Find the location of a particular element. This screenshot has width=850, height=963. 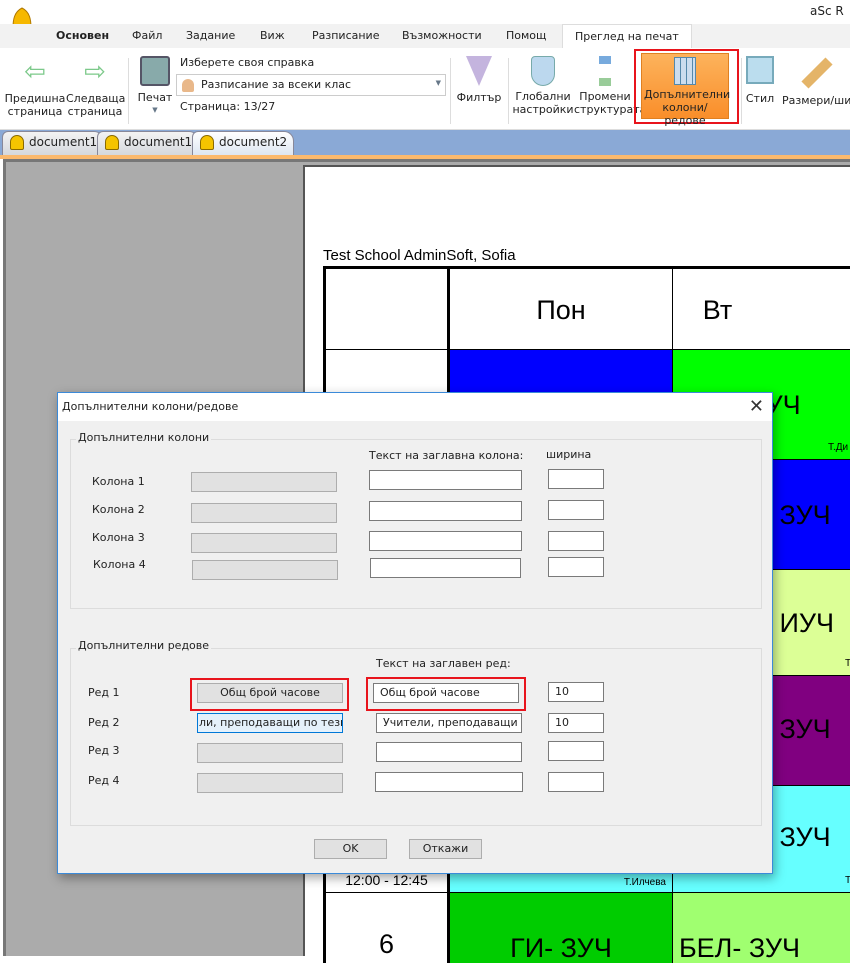

arrow-left-icon: ⇦ is located at coordinates (35, 72).